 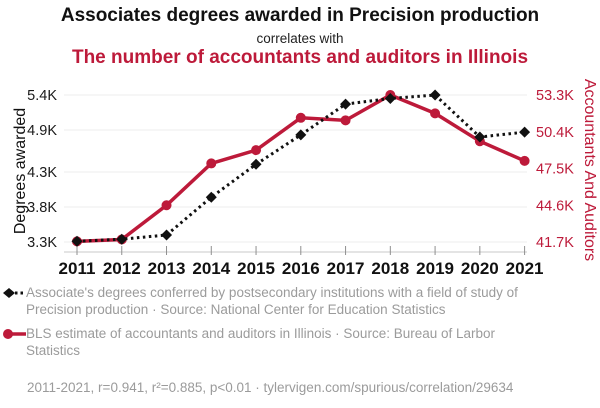 I want to click on x-tick-label: 2019, so click(x=435, y=268).